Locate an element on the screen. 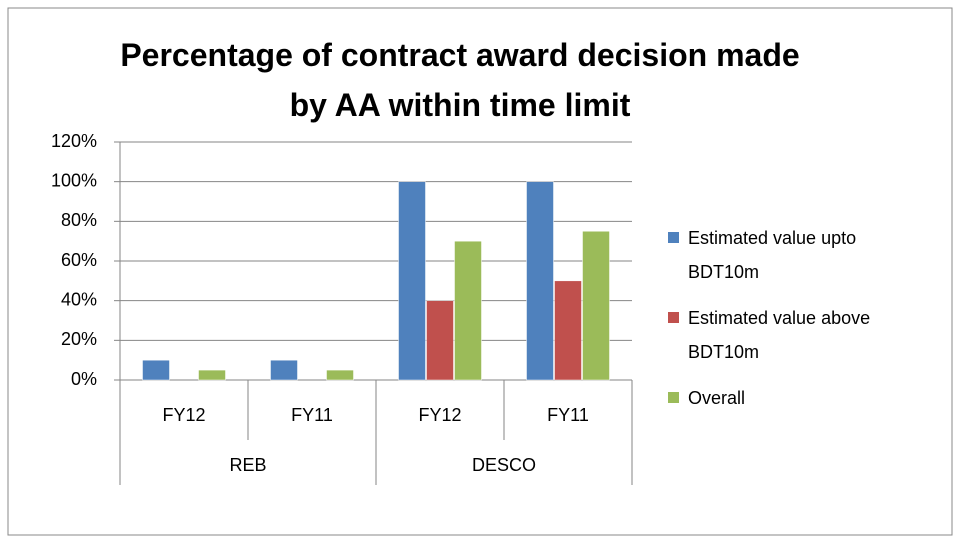 The height and width of the screenshot is (540, 960). legend-item: Estimated value upto BDT10m is located at coordinates (785, 255).